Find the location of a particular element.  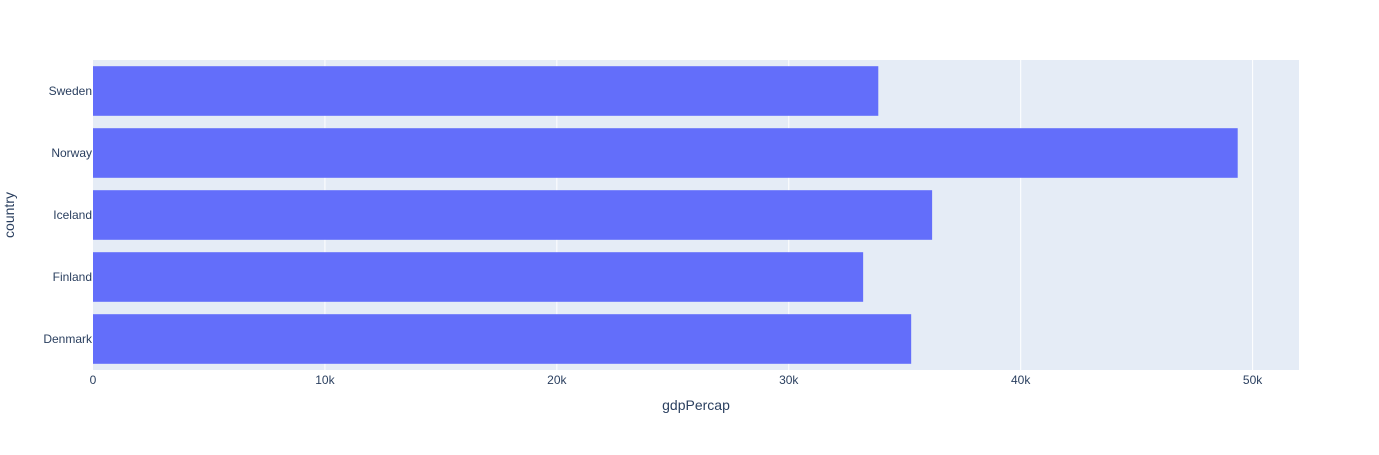

x-tick-label: 30k is located at coordinates (789, 380).